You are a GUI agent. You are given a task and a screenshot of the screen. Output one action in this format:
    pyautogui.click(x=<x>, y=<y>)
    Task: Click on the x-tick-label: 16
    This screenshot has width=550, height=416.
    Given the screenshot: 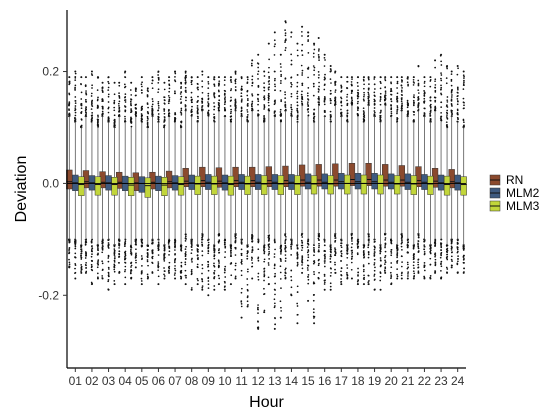 What is the action you would take?
    pyautogui.click(x=325, y=381)
    